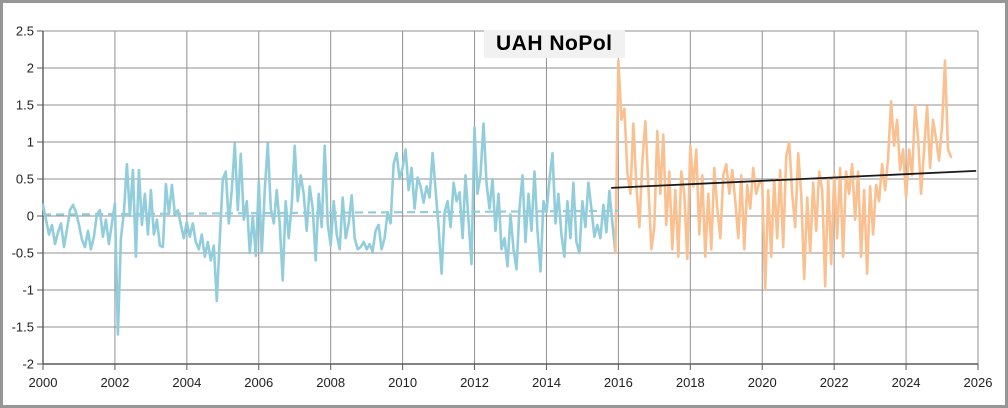 The height and width of the screenshot is (408, 1008). Describe the element at coordinates (25, 179) in the screenshot. I see `y-tick-label: 0.5` at that location.